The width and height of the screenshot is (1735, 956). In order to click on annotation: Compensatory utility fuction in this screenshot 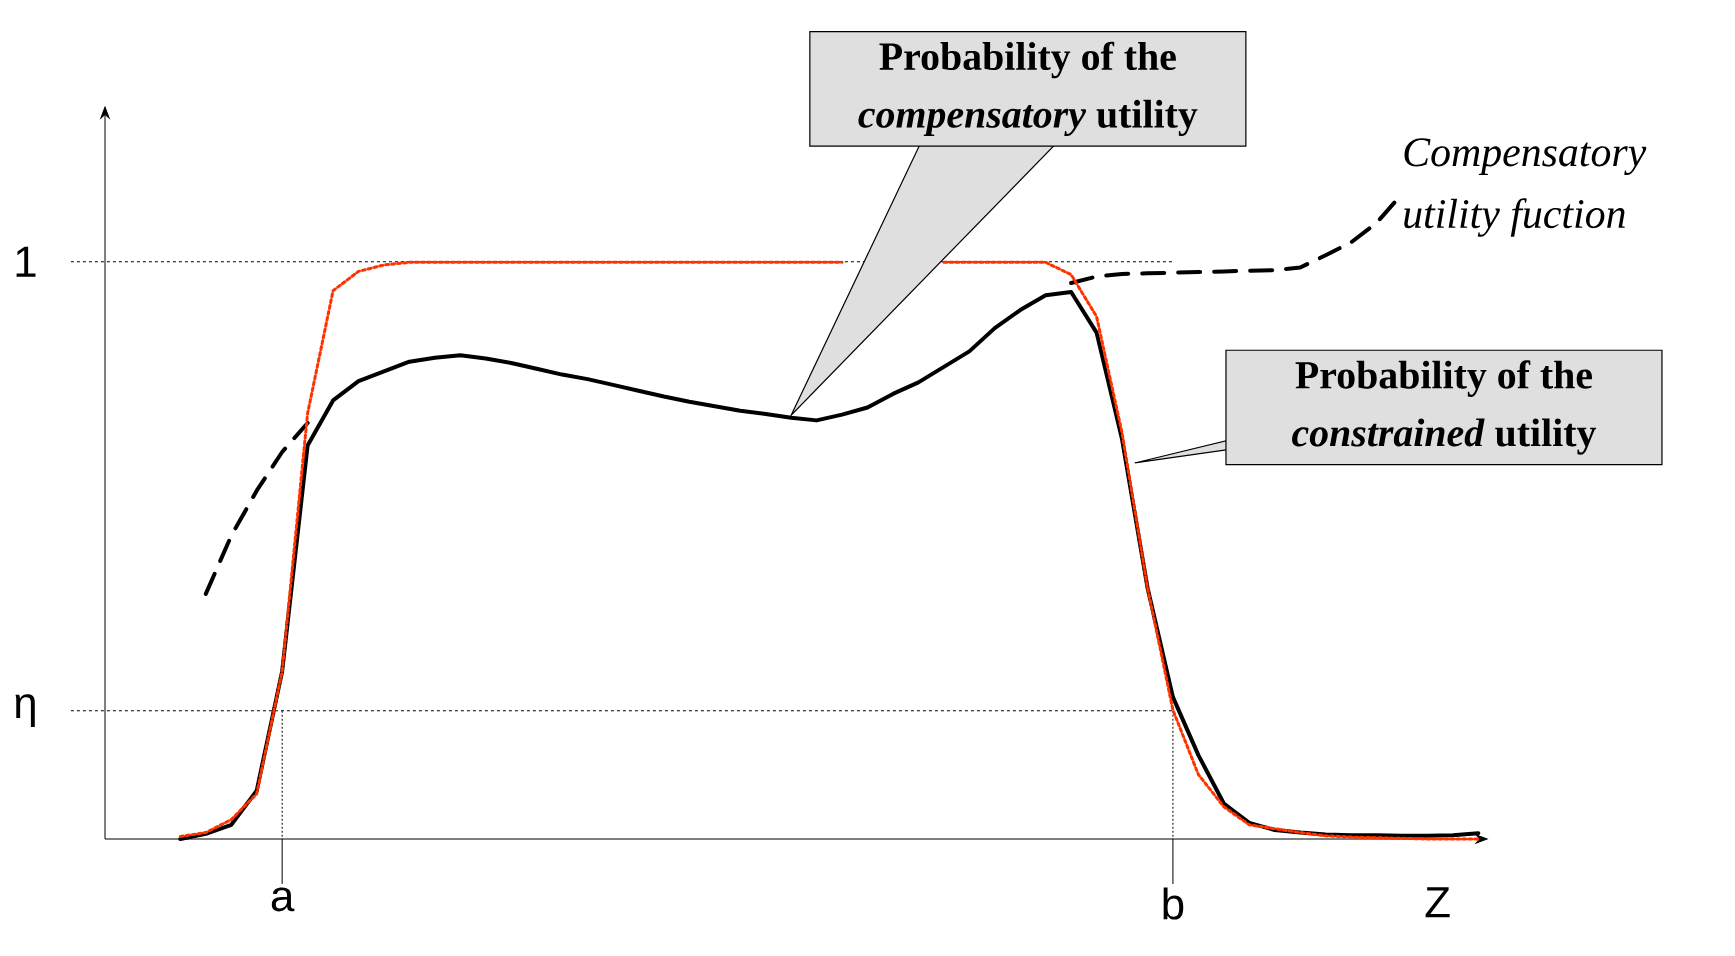, I will do `click(1525, 187)`.